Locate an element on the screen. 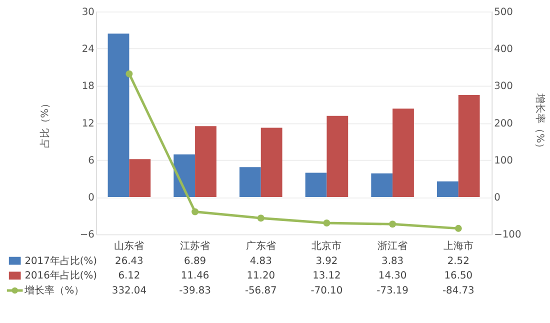 The image size is (550, 323). data-label: -73.19 is located at coordinates (392, 290).